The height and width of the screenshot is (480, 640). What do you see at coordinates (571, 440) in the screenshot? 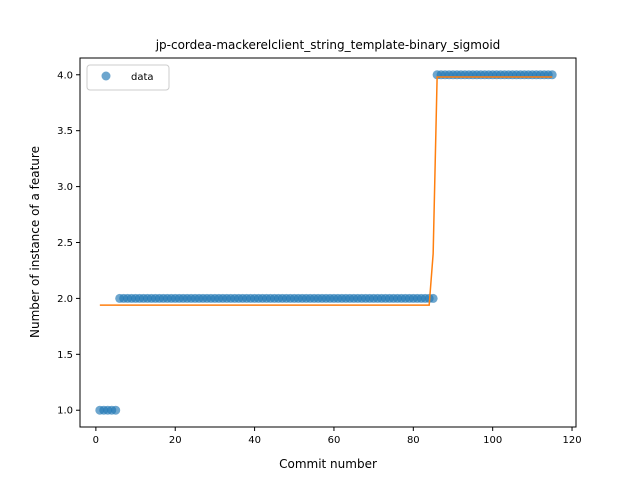
I see `x-tick-label: 120` at bounding box center [571, 440].